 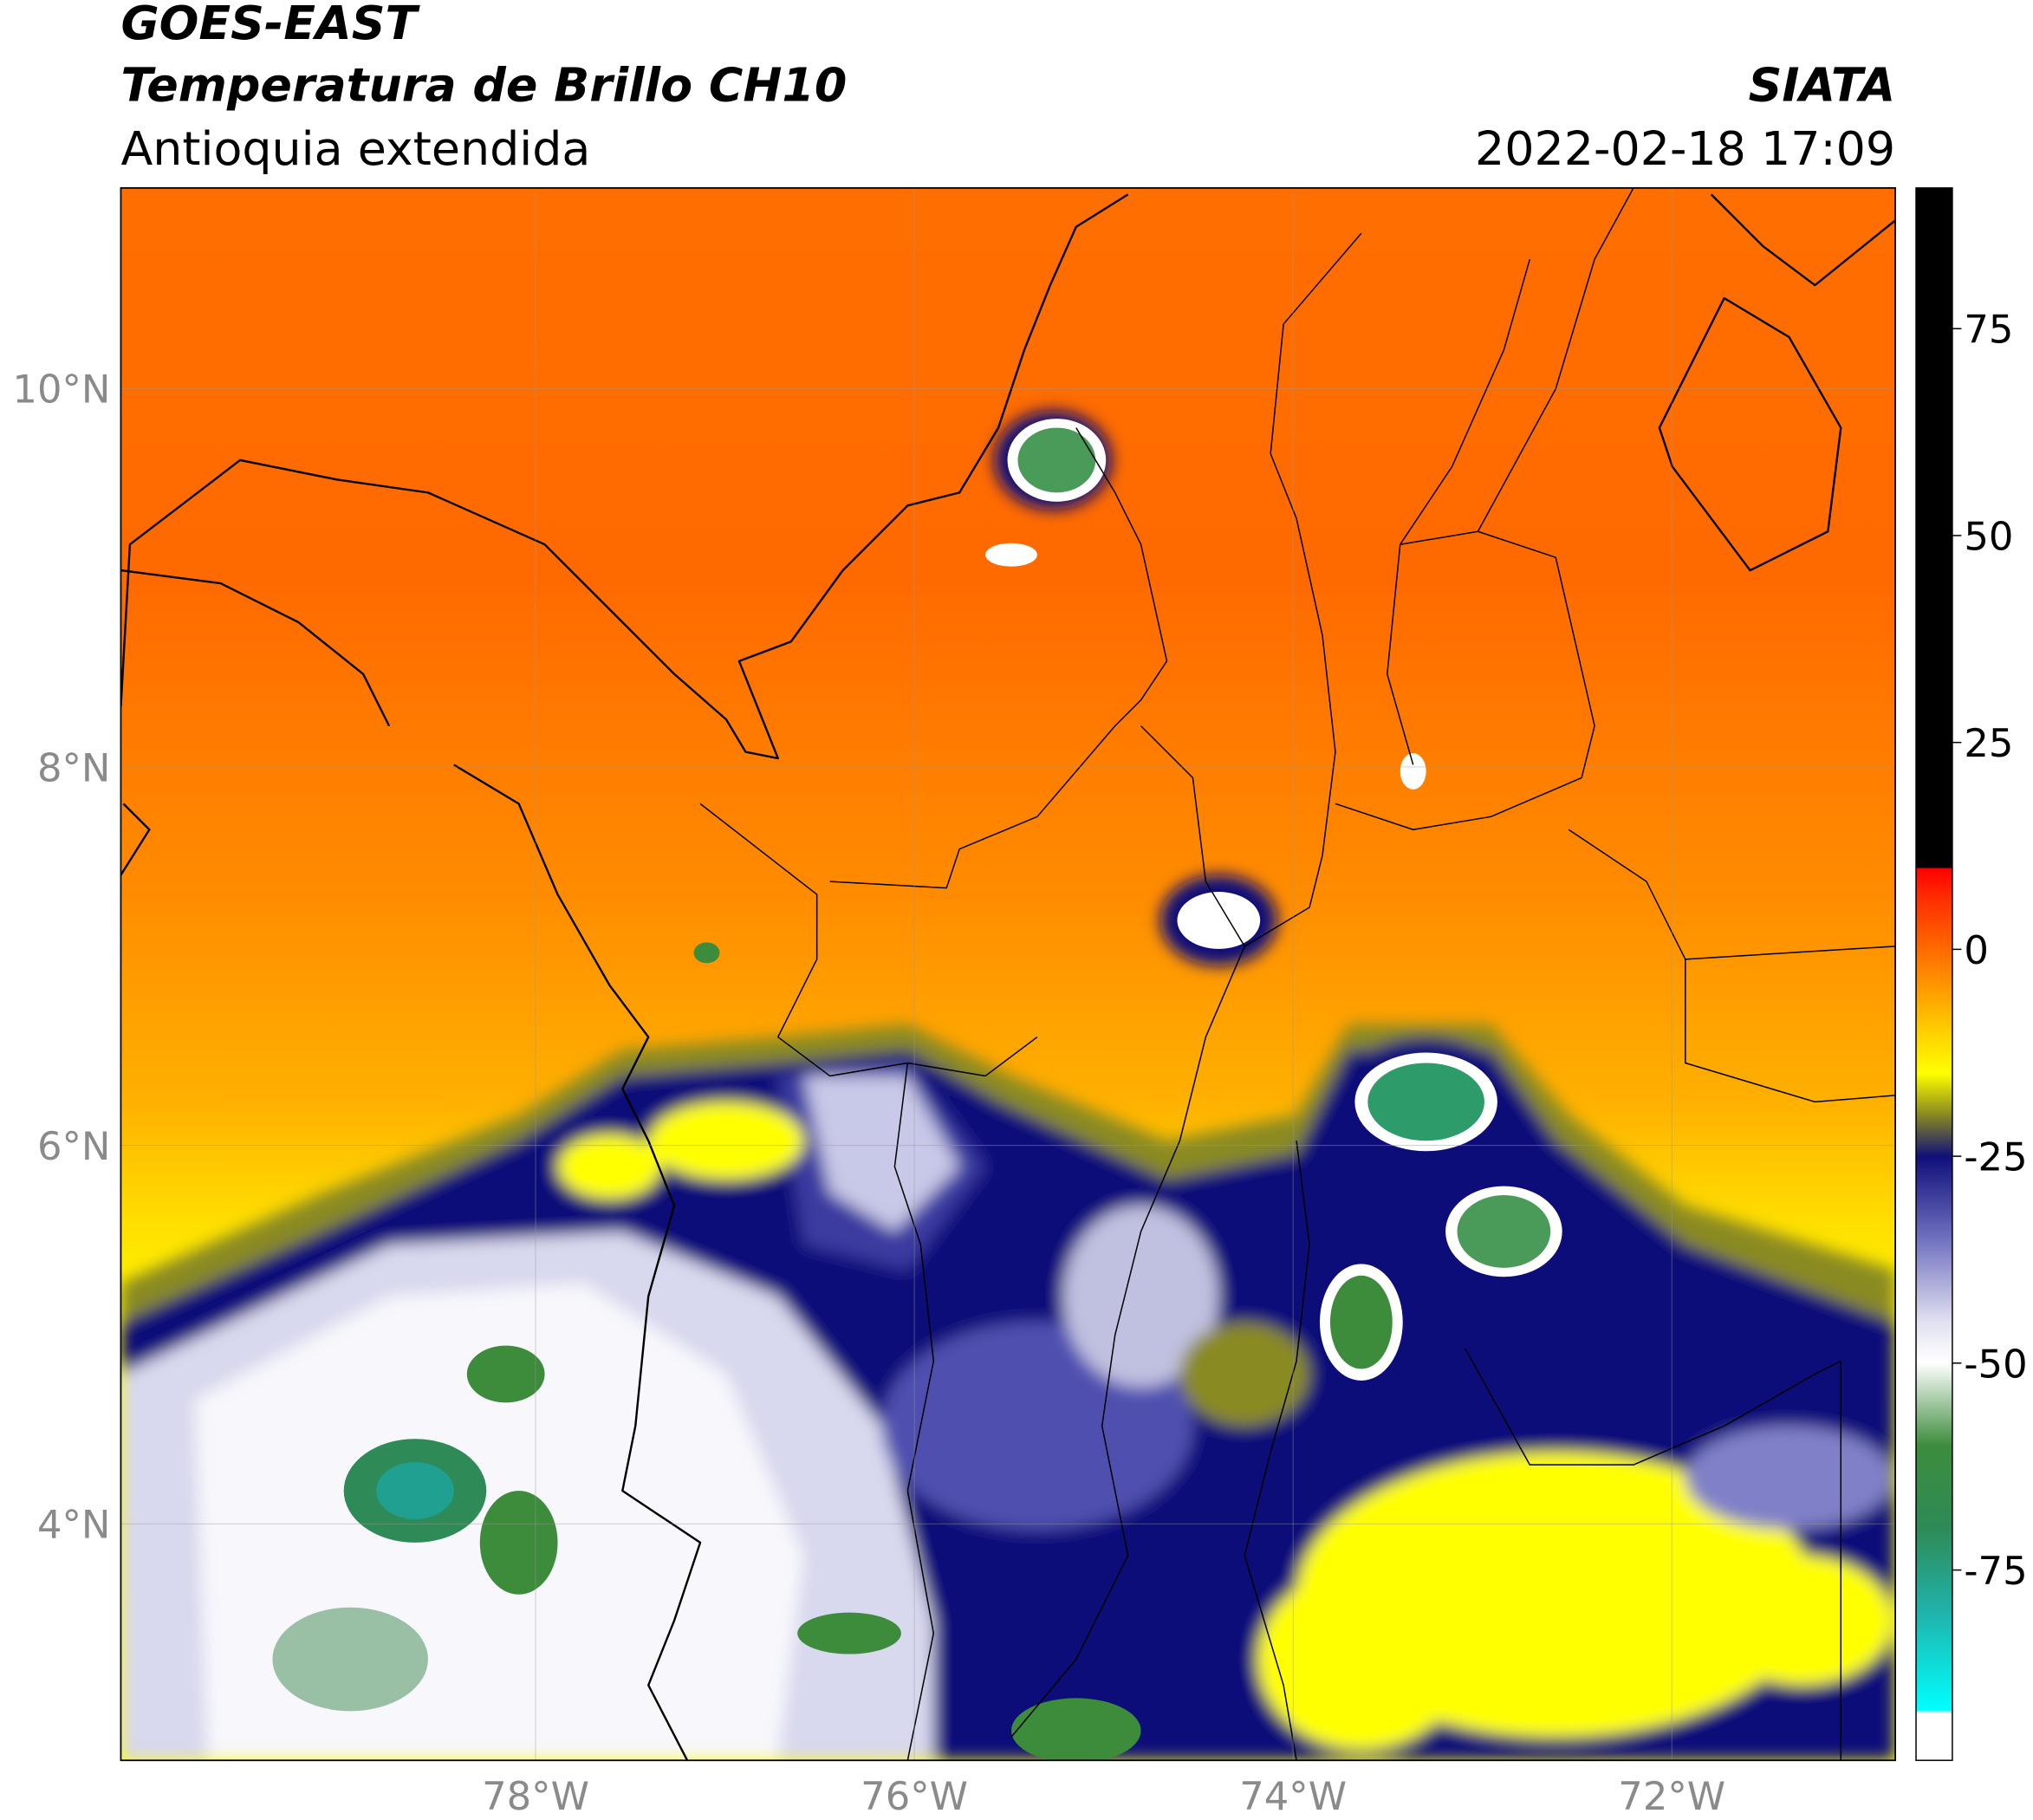 I want to click on colorbar-tick-label: 75, so click(x=1989, y=330).